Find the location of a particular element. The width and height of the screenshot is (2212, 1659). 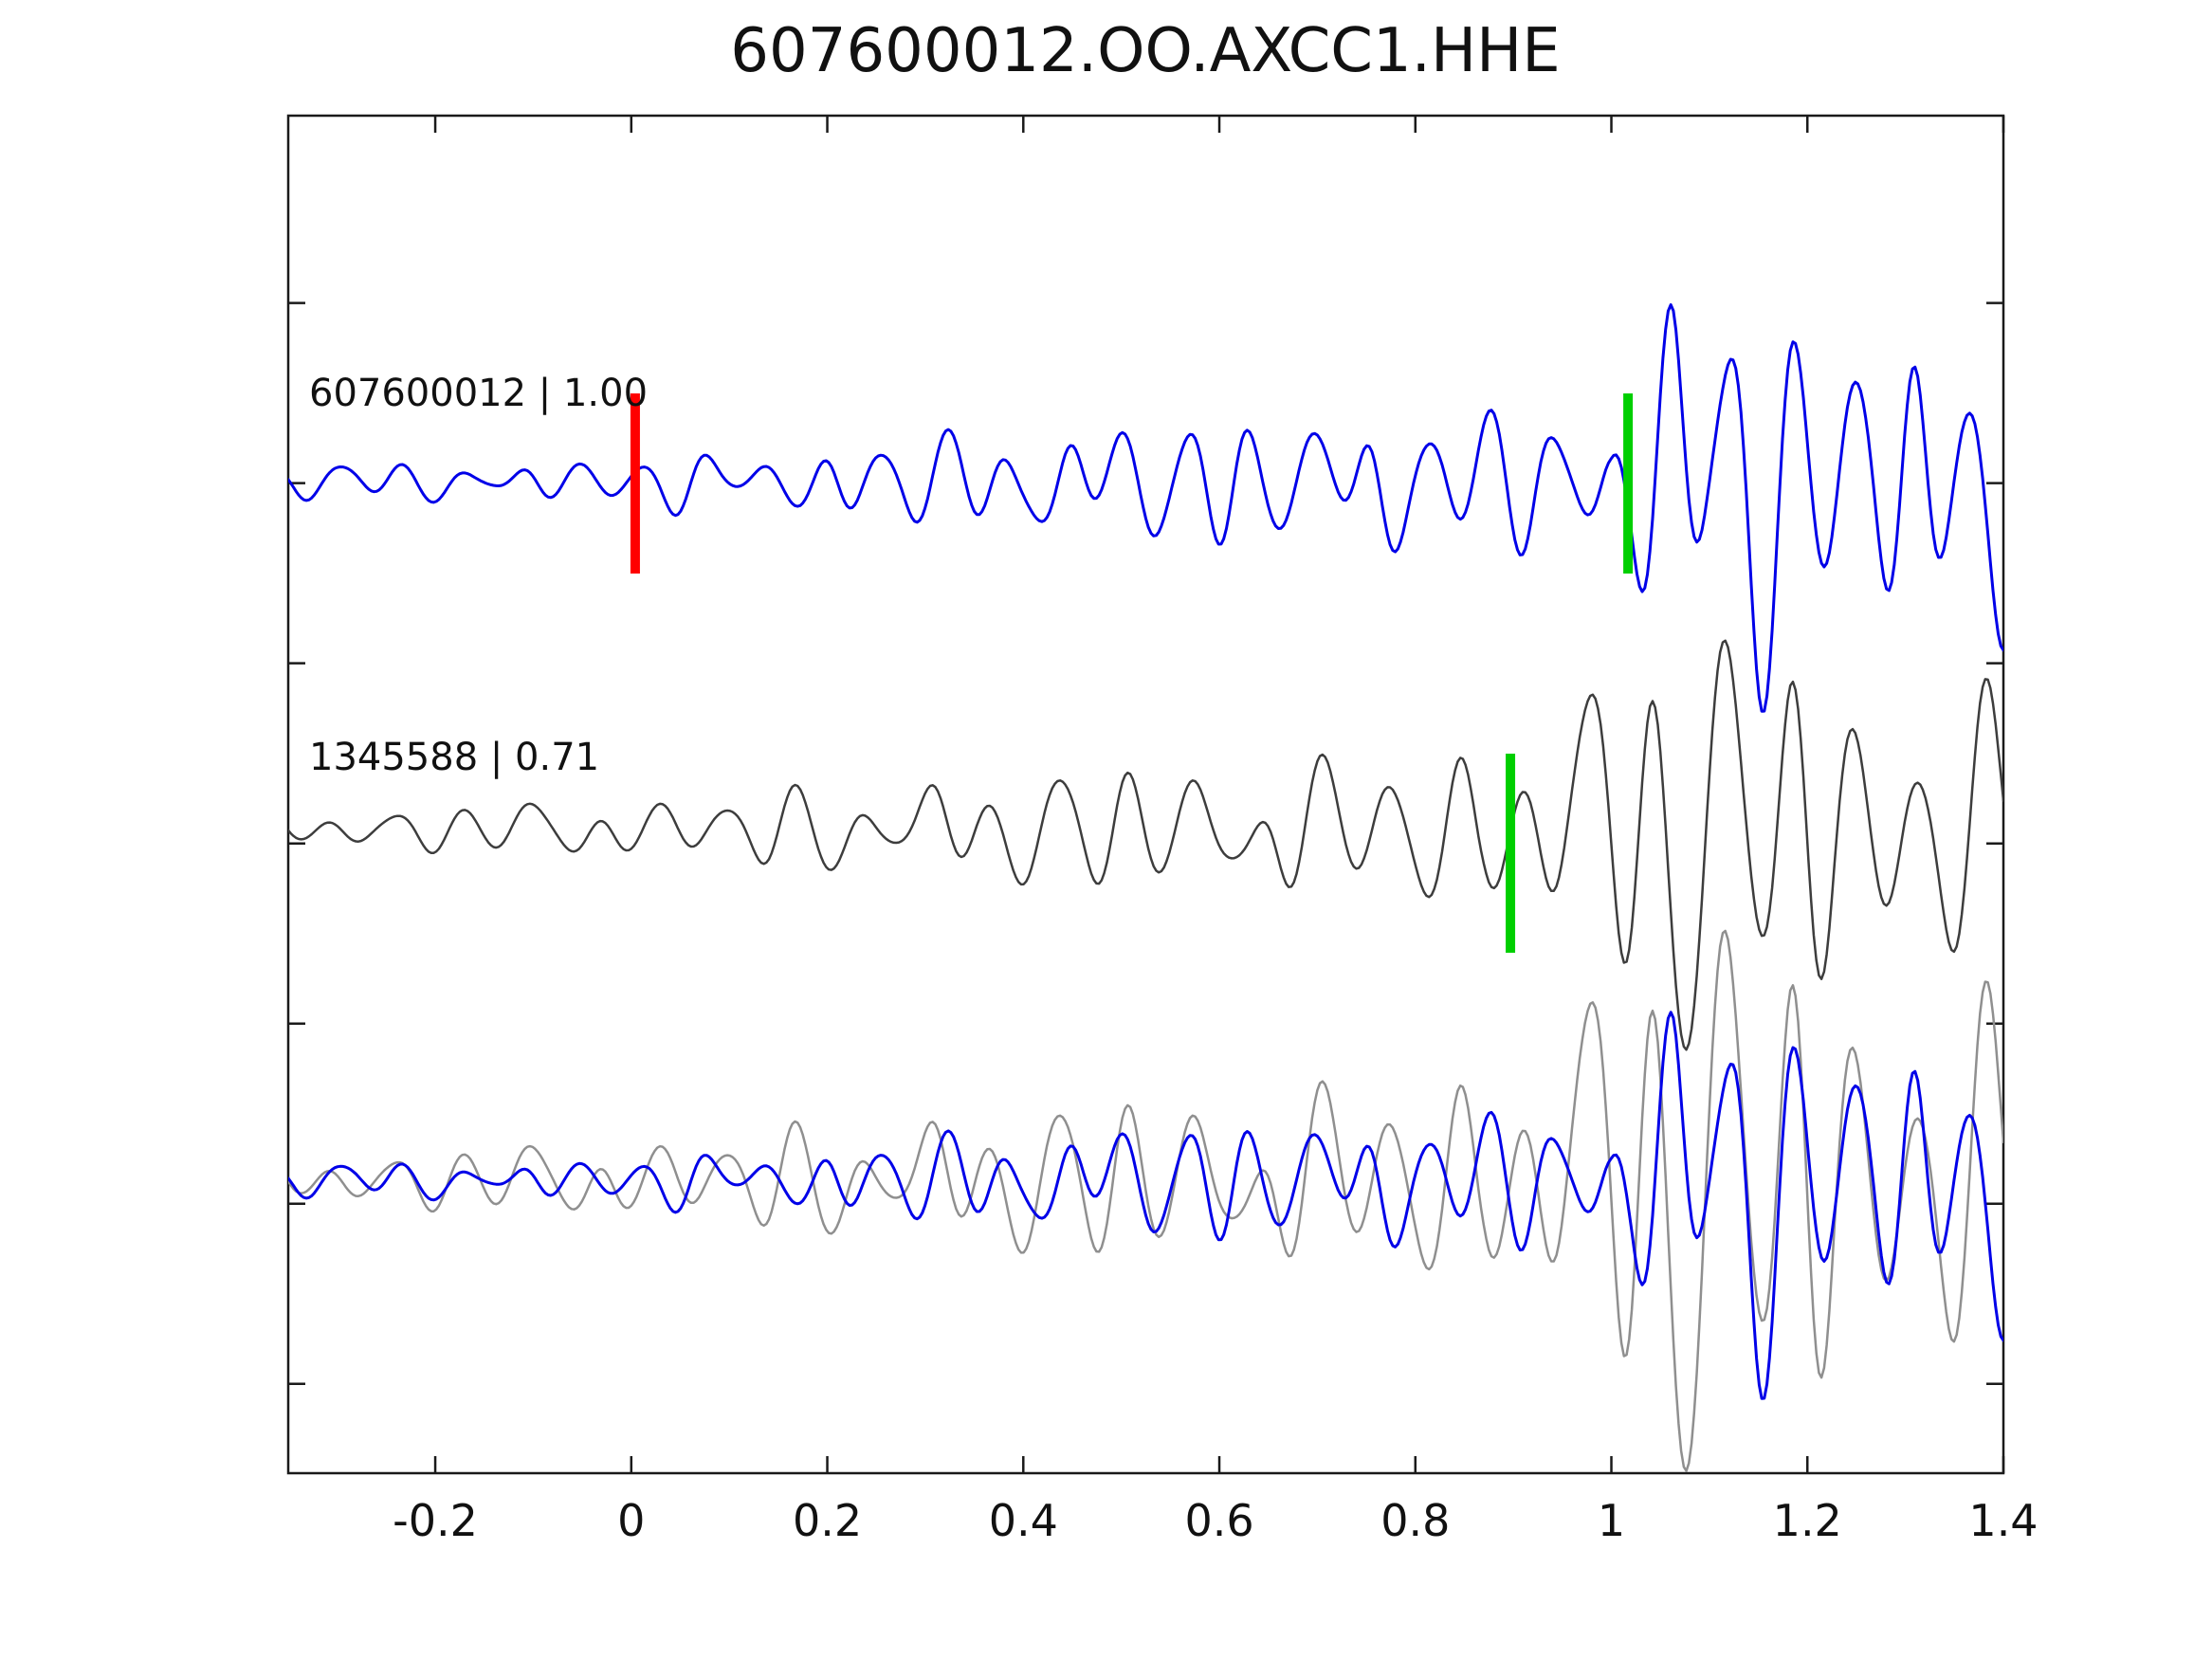

x-tick-label: 0.6 is located at coordinates (1218, 1520).